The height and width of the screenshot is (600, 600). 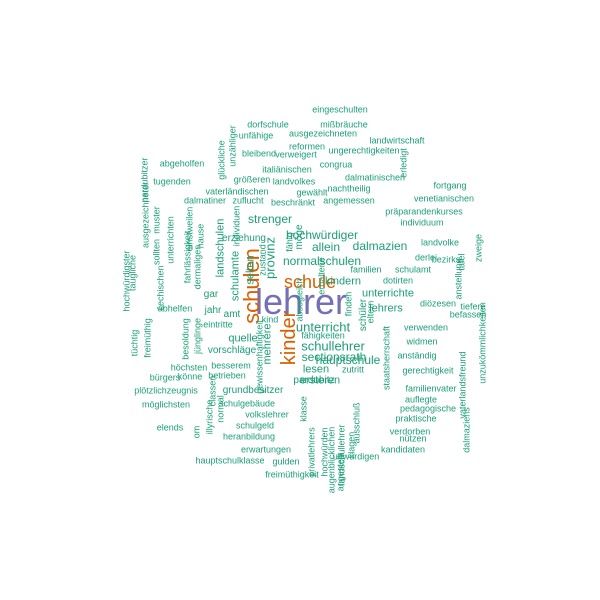 What do you see at coordinates (175, 308) in the screenshot?
I see `word-abhelfen: abhelfen` at bounding box center [175, 308].